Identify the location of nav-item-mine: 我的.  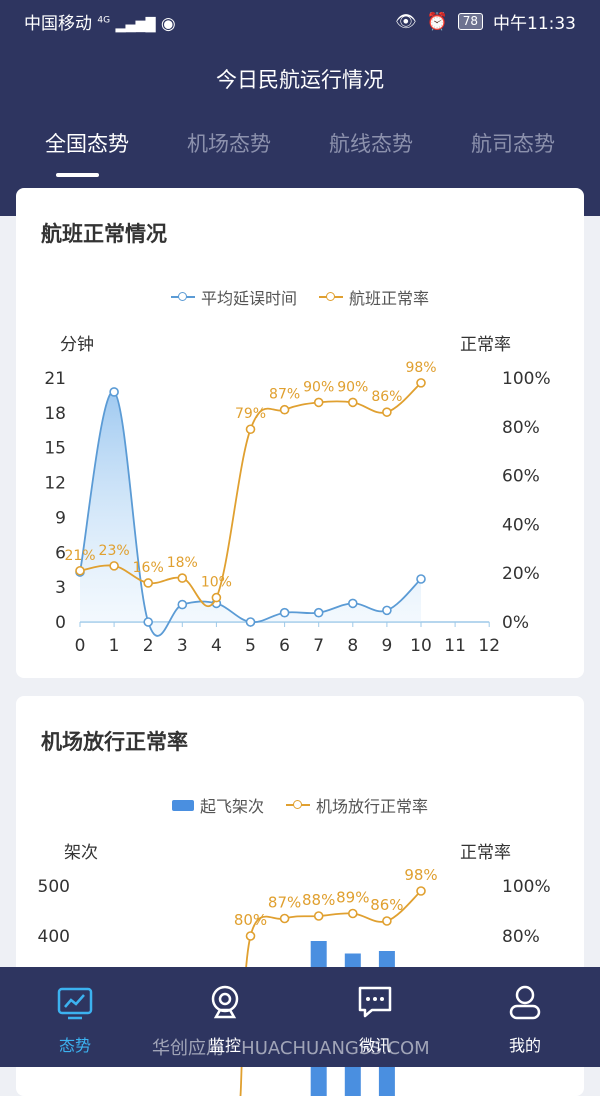
(525, 1017).